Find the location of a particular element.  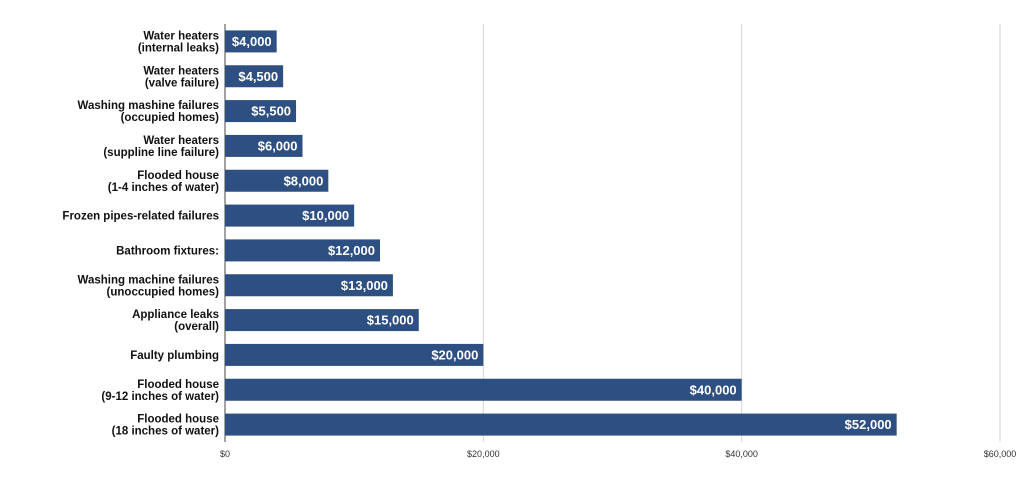

category-label-line: Washing mashine failures is located at coordinates (148, 106).